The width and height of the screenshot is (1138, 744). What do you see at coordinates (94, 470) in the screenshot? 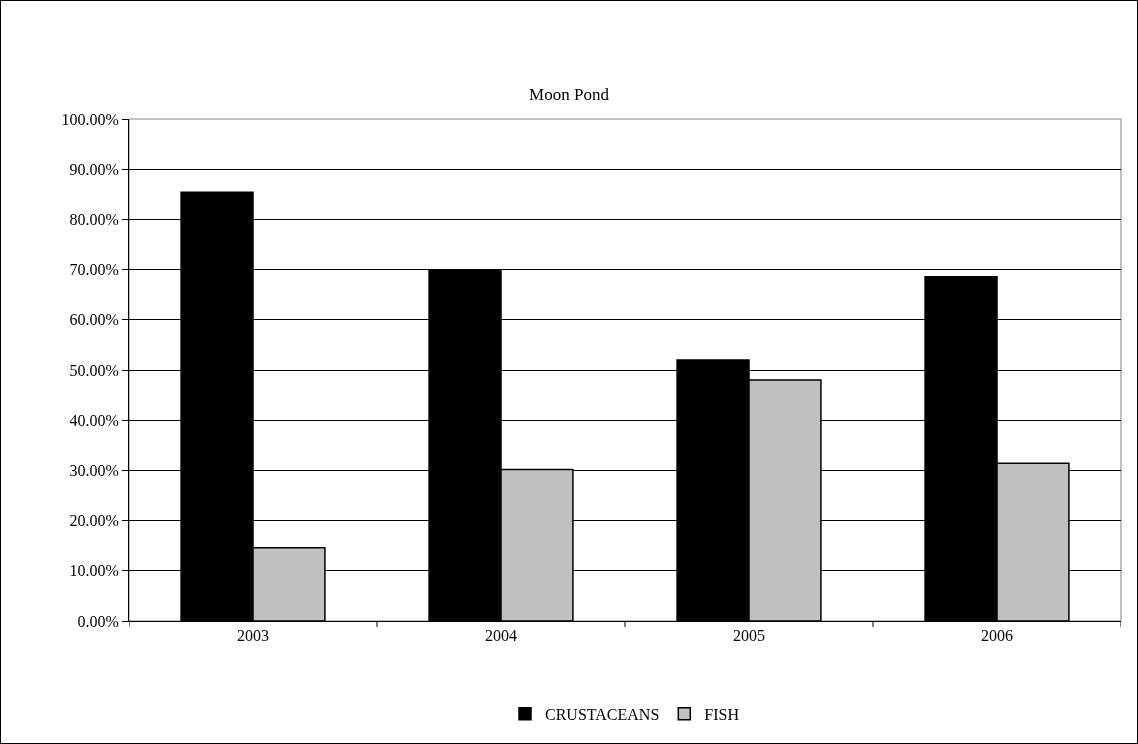
I see `y-tick-label: 30.00%` at bounding box center [94, 470].